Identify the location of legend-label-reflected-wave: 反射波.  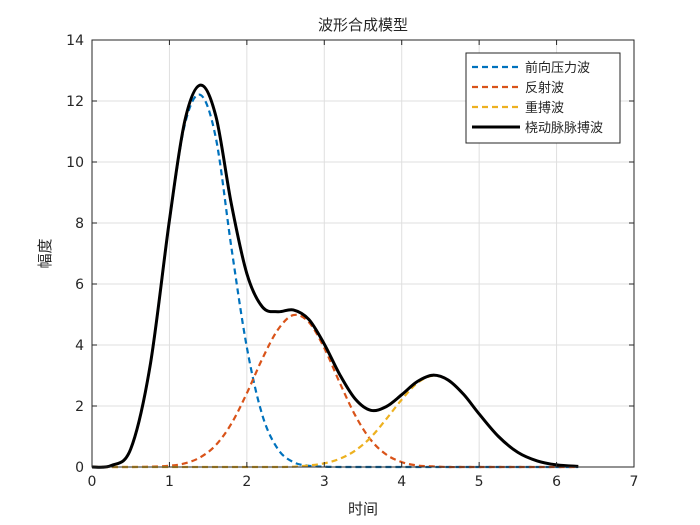
(544, 88).